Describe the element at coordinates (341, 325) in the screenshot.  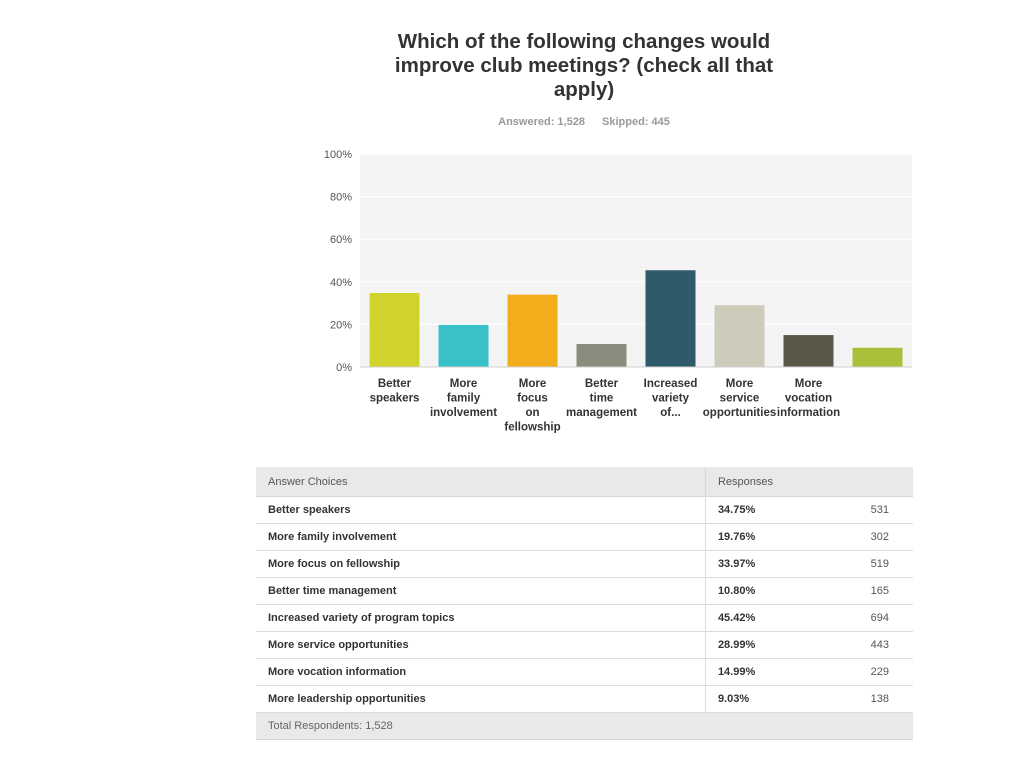
I see `y-tick-label: 20%` at that location.